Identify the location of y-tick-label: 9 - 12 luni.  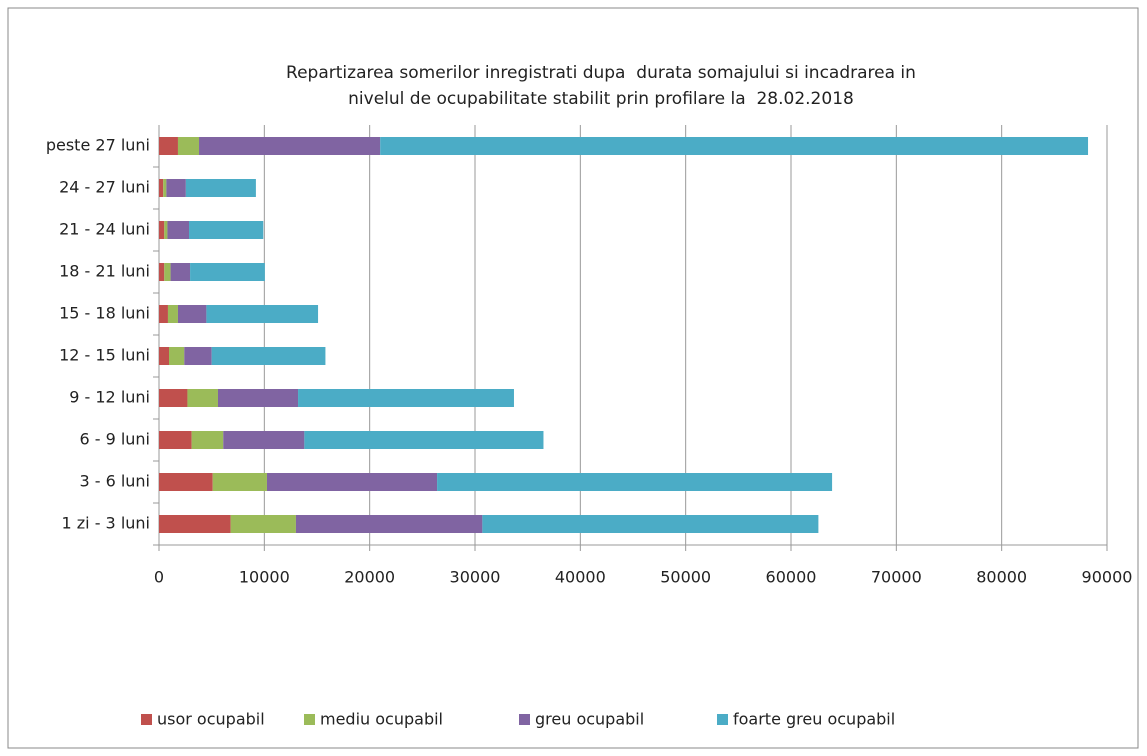
(109, 397).